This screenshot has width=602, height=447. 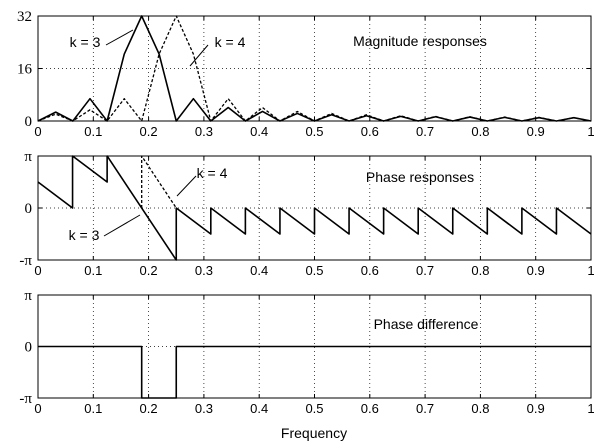 I want to click on y-tick-label: 32, so click(x=24, y=17).